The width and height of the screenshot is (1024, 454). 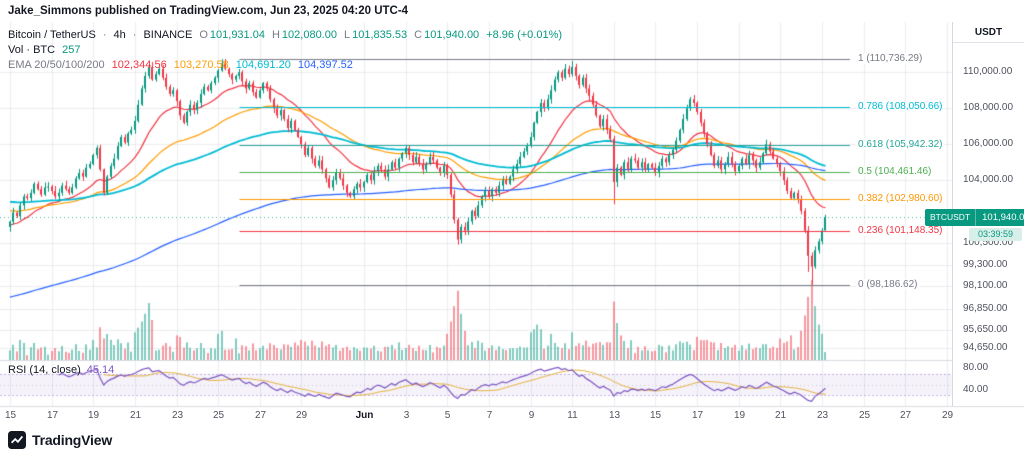 I want to click on close-value: 101,940.00, so click(x=452, y=34).